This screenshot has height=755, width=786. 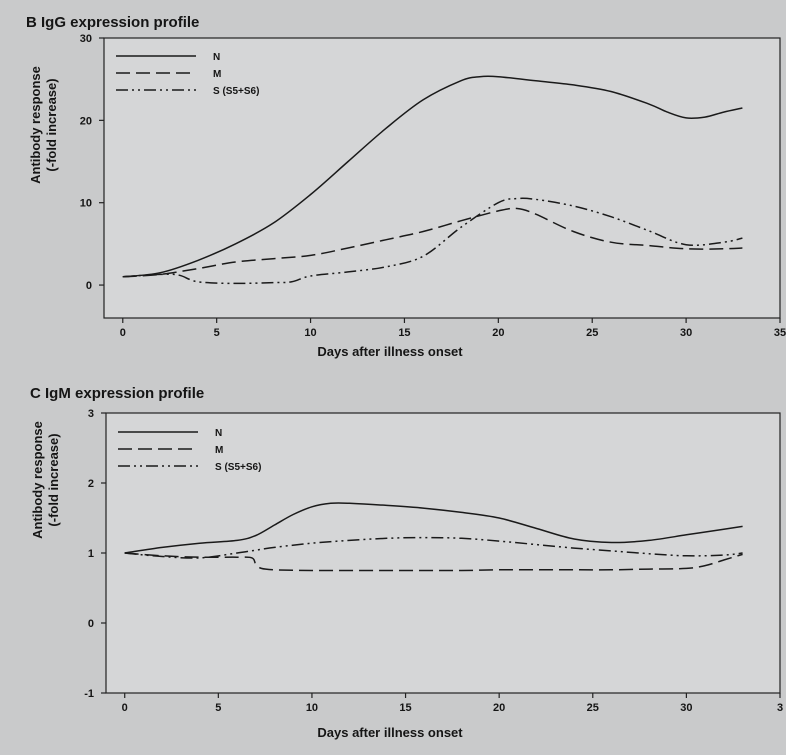 What do you see at coordinates (780, 708) in the screenshot?
I see `x-tick-label: 3` at bounding box center [780, 708].